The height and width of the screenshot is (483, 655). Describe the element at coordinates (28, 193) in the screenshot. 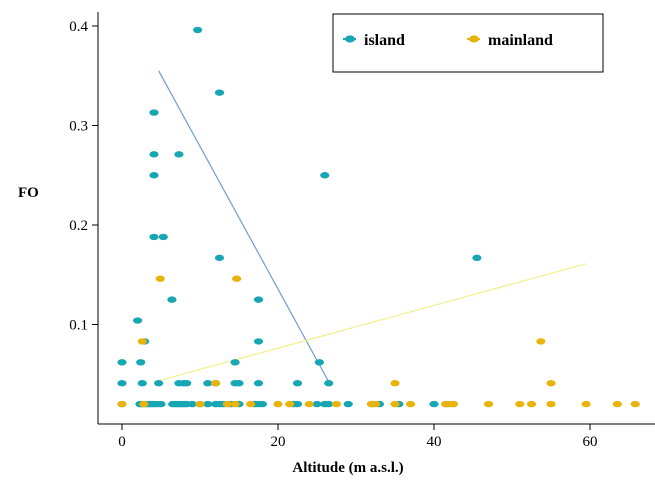

I see `y-axis-title: FO` at that location.